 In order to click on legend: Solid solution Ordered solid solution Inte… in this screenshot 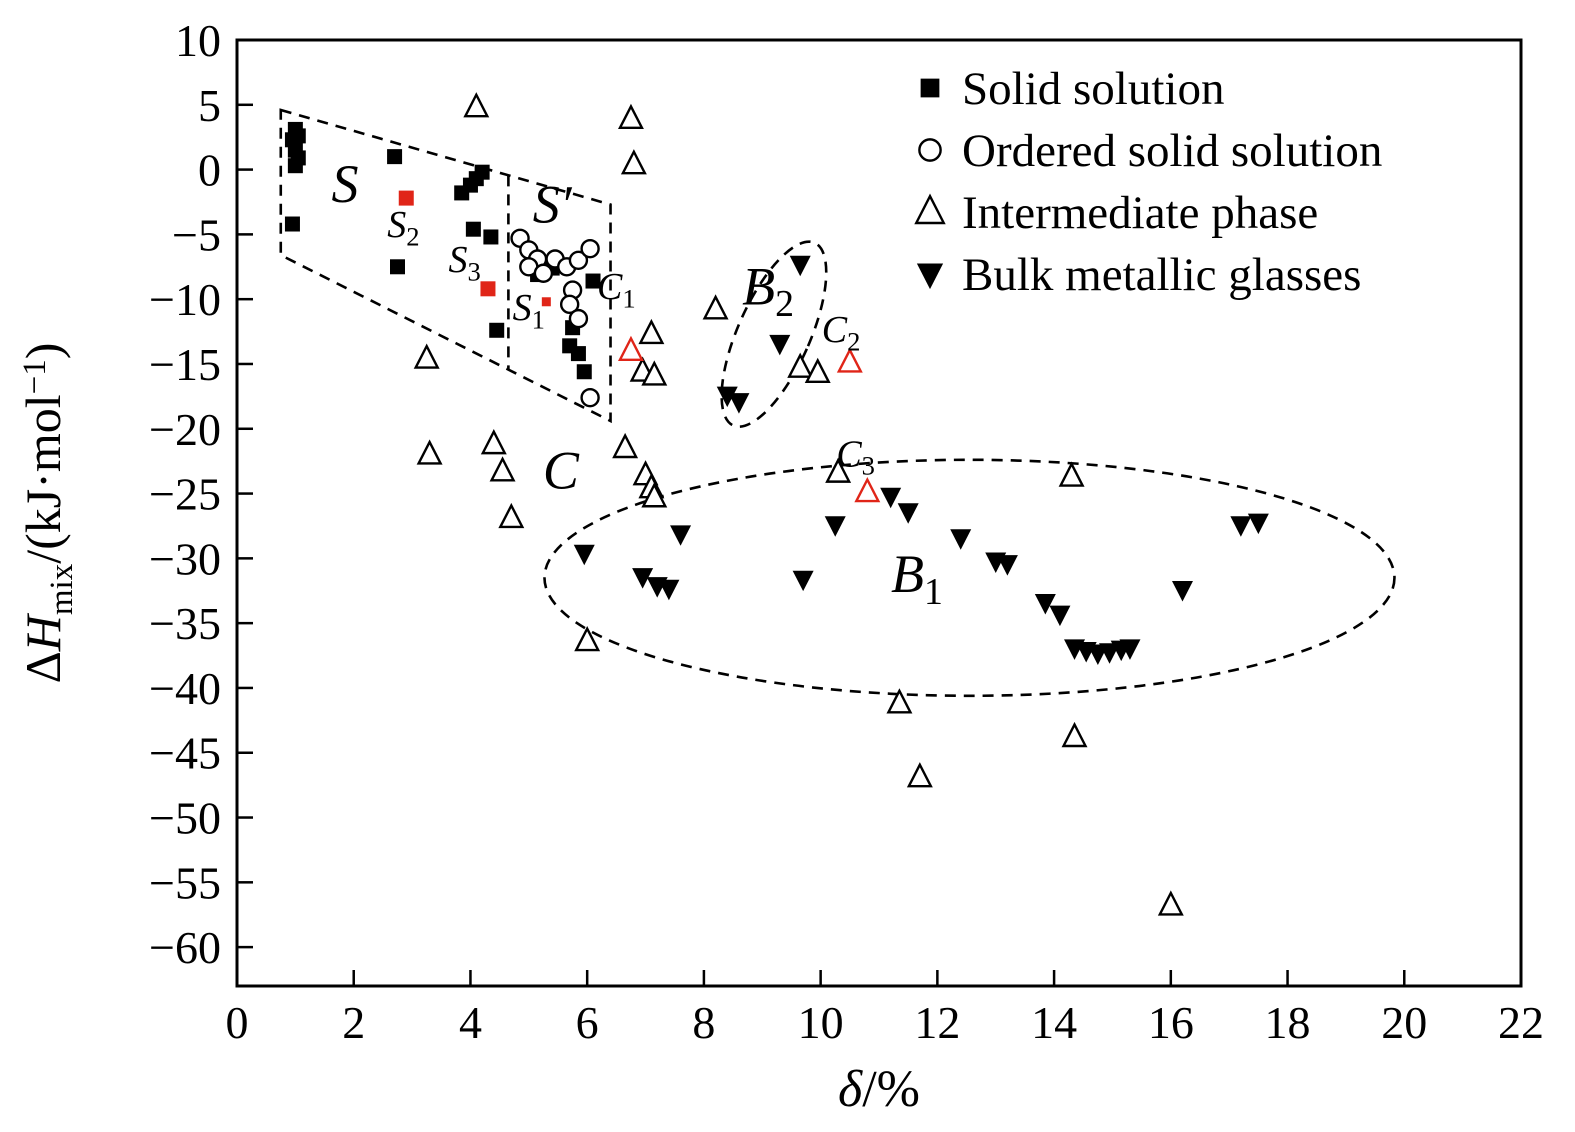, I will do `click(1148, 182)`.